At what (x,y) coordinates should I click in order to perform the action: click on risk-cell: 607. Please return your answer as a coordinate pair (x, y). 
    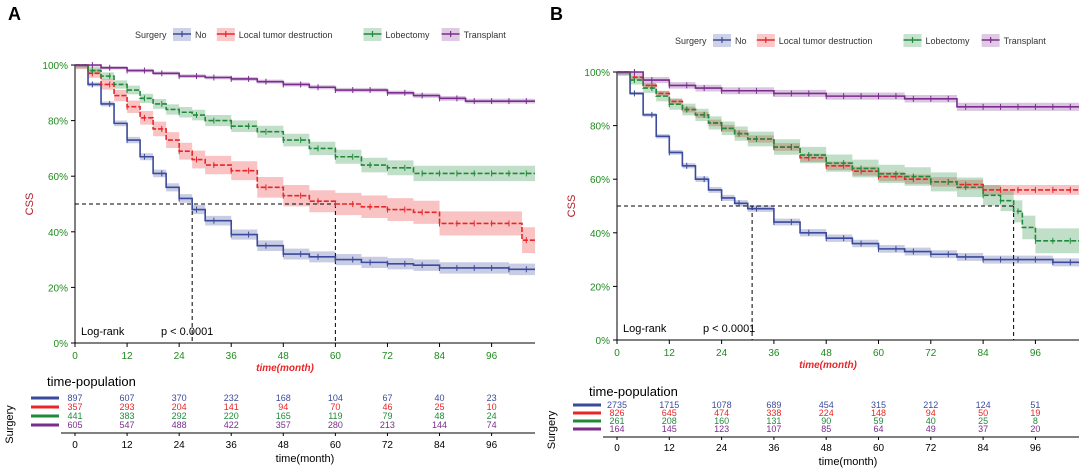
    Looking at the image, I should click on (127, 398).